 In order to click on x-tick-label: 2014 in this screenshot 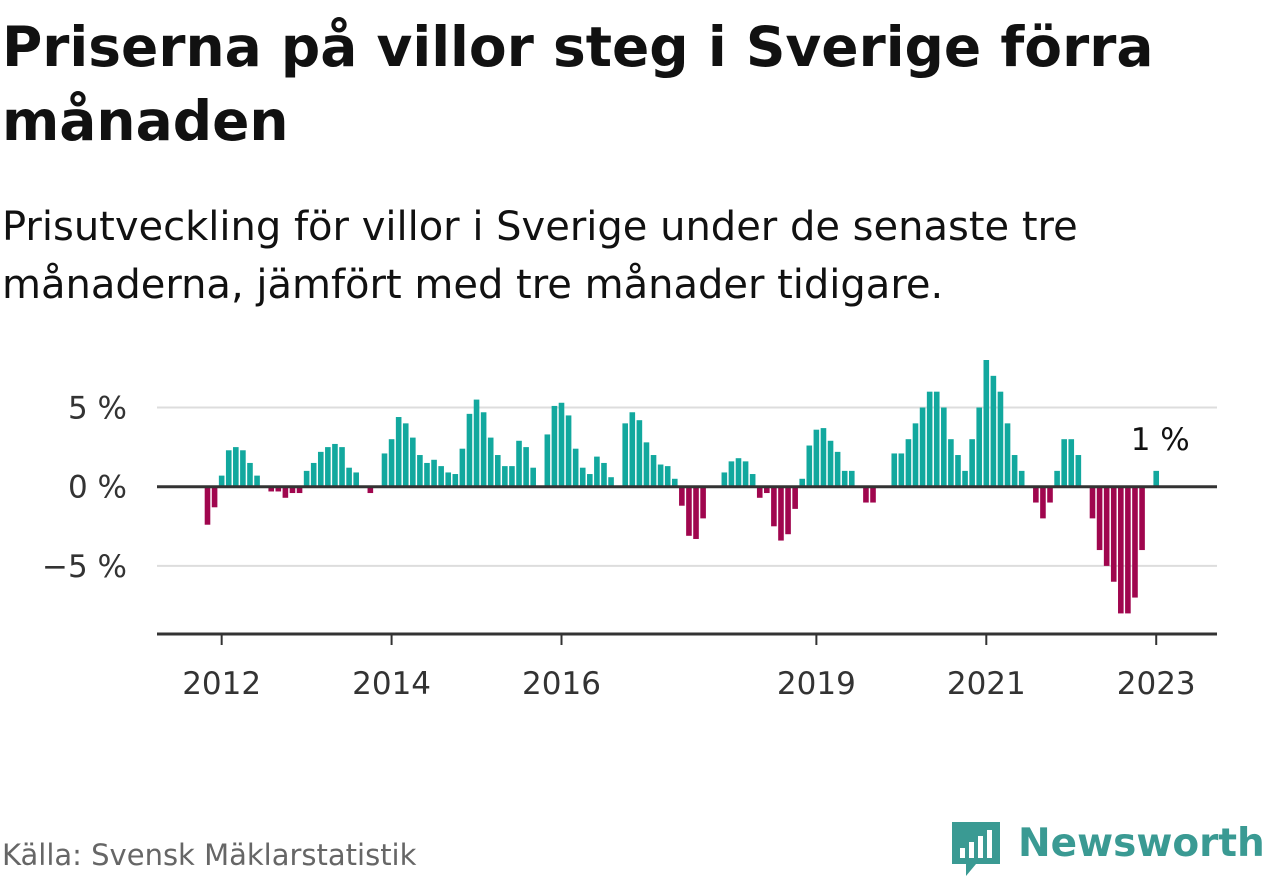, I will do `click(391, 684)`.